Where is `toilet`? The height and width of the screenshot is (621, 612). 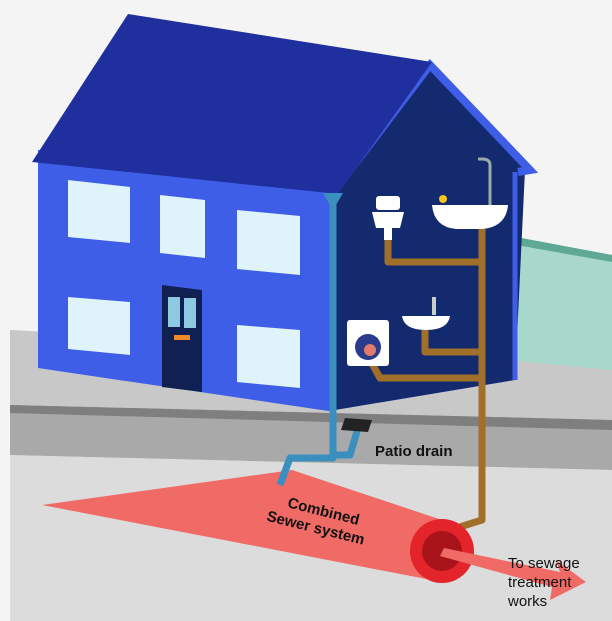
toilet is located at coordinates (388, 226).